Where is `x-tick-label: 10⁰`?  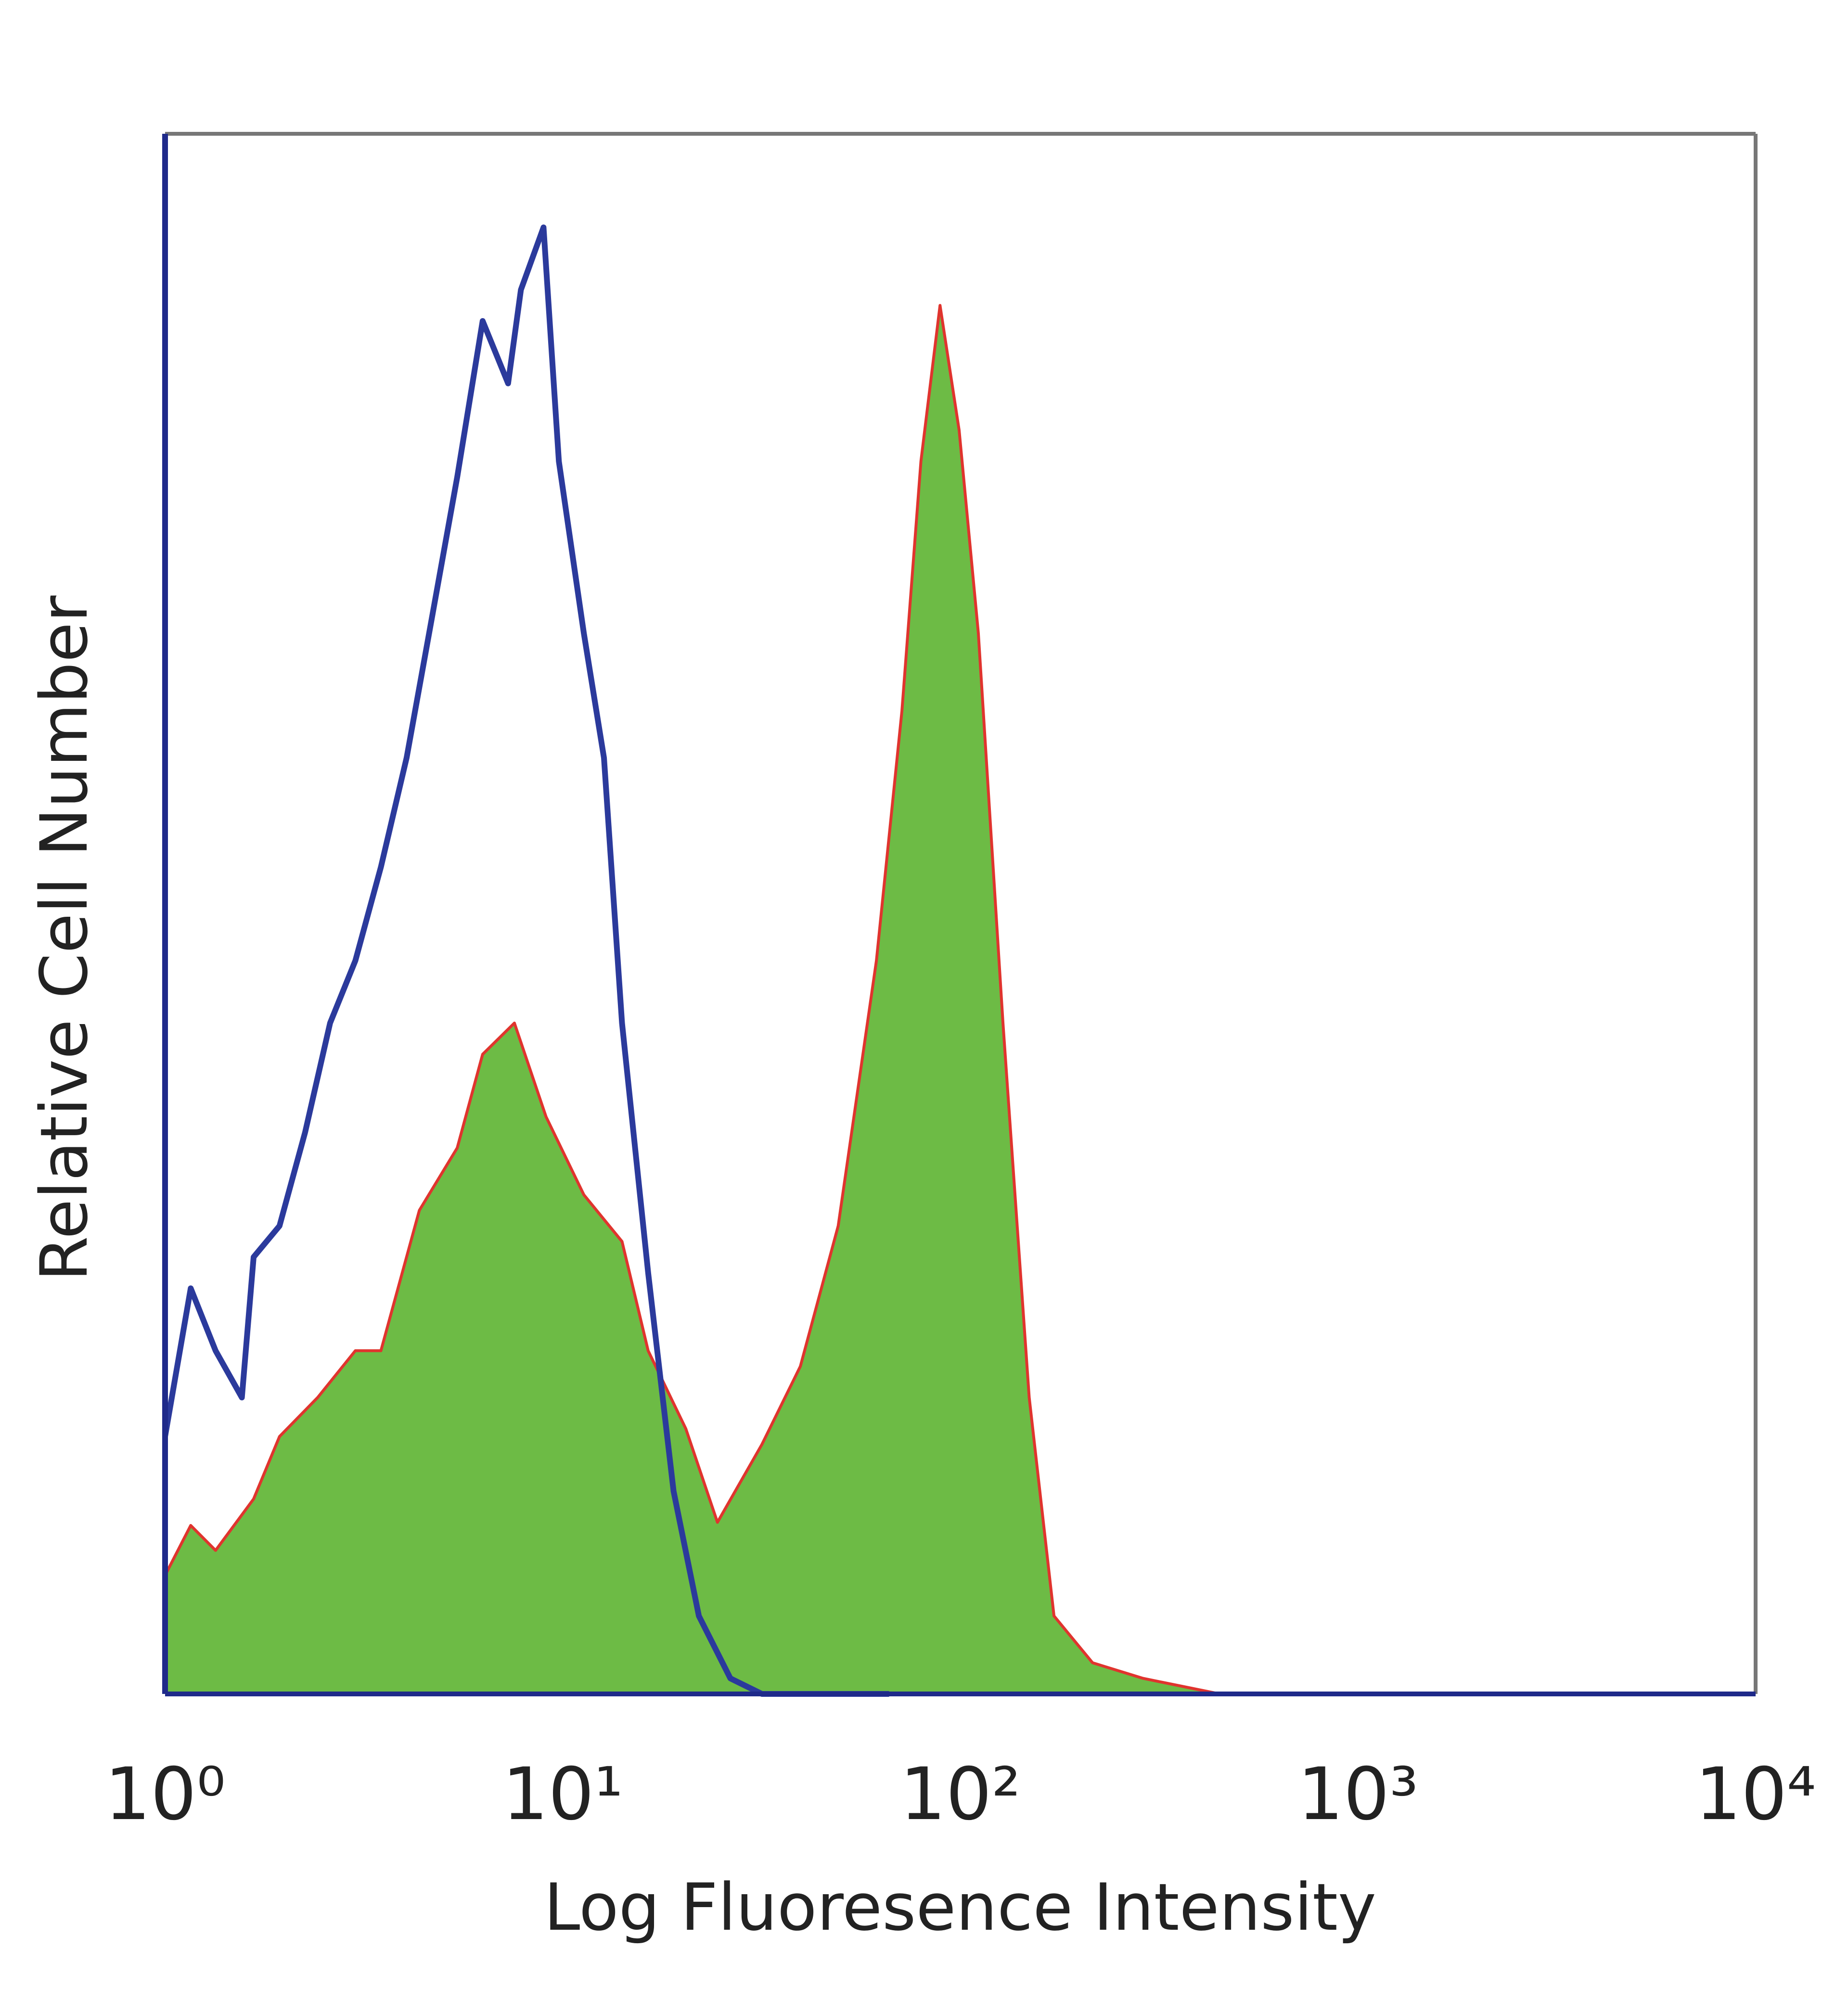
x-tick-label: 10⁰ is located at coordinates (164, 1794).